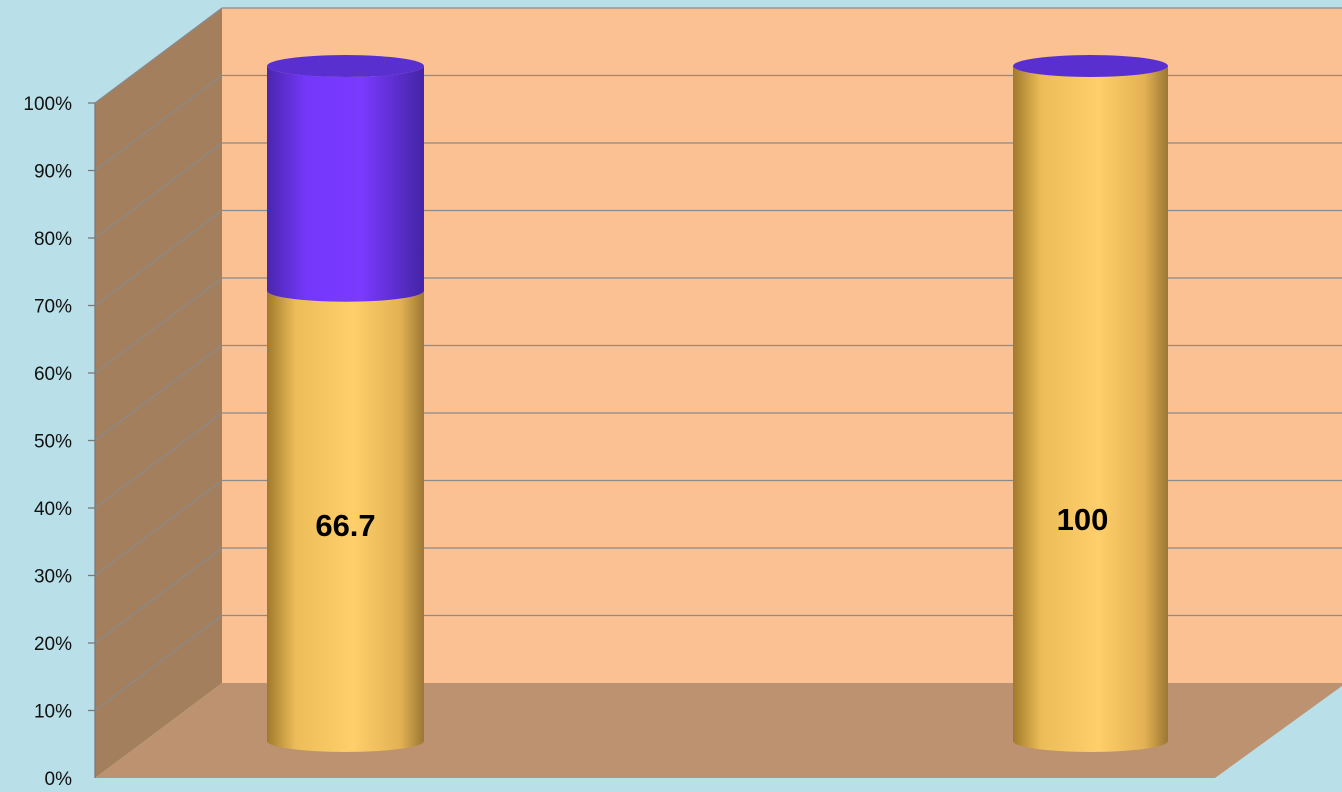 The width and height of the screenshot is (1342, 792). I want to click on y-tick-label: 90%, so click(53, 172).